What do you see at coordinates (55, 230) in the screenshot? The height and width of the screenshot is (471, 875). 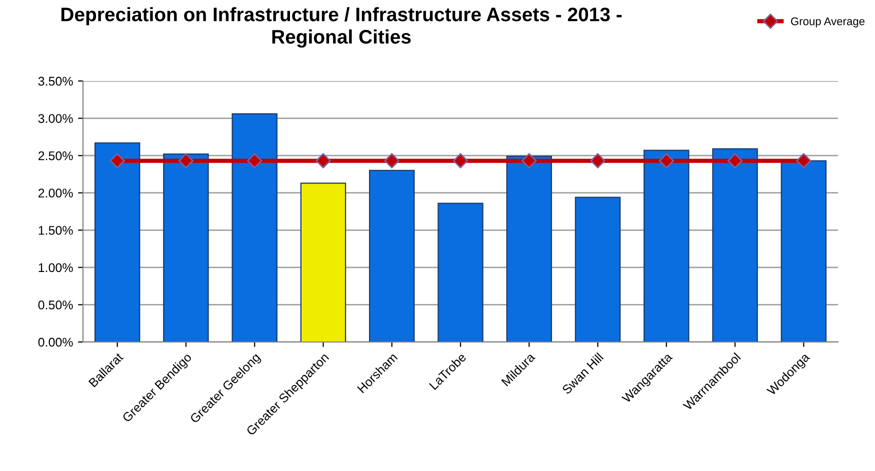 I see `y-tick-label: 1.50%` at bounding box center [55, 230].